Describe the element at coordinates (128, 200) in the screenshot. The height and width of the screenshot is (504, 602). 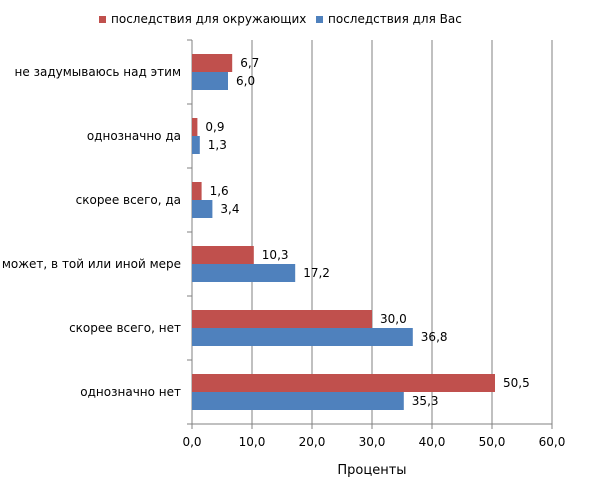
I see `category-label: скорее всего, да` at that location.